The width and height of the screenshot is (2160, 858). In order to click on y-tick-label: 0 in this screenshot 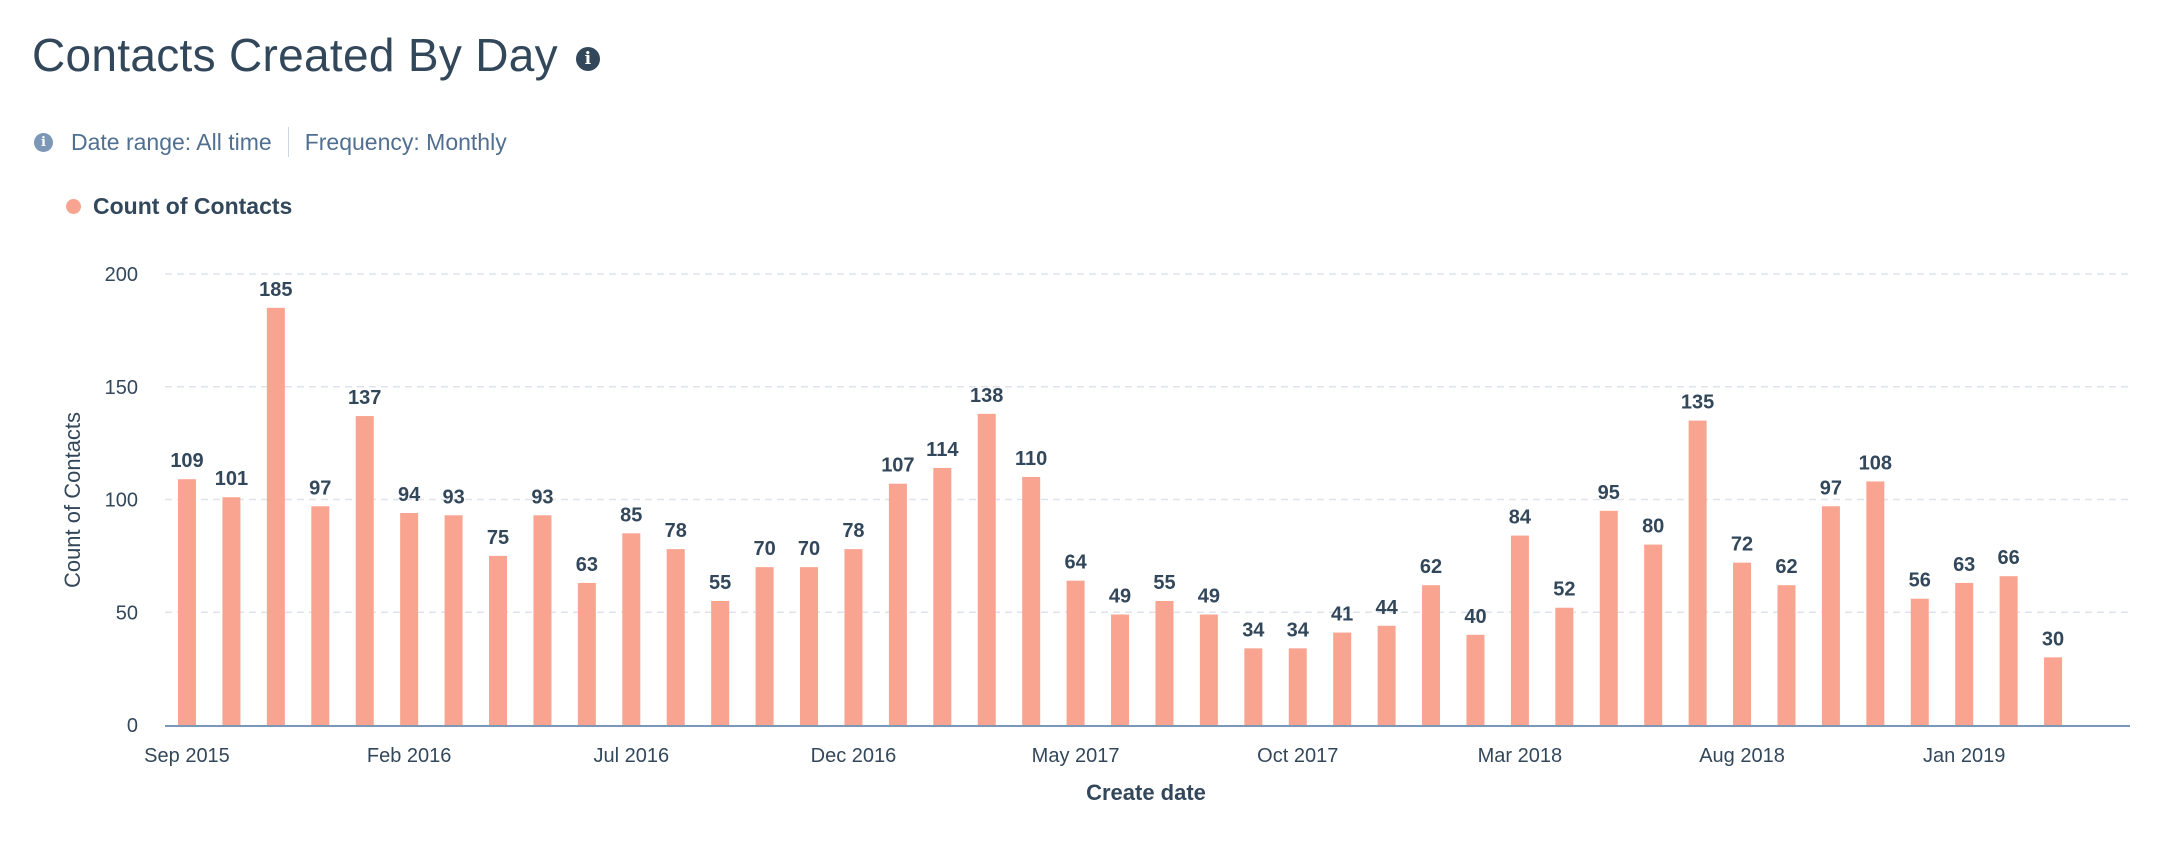, I will do `click(132, 726)`.